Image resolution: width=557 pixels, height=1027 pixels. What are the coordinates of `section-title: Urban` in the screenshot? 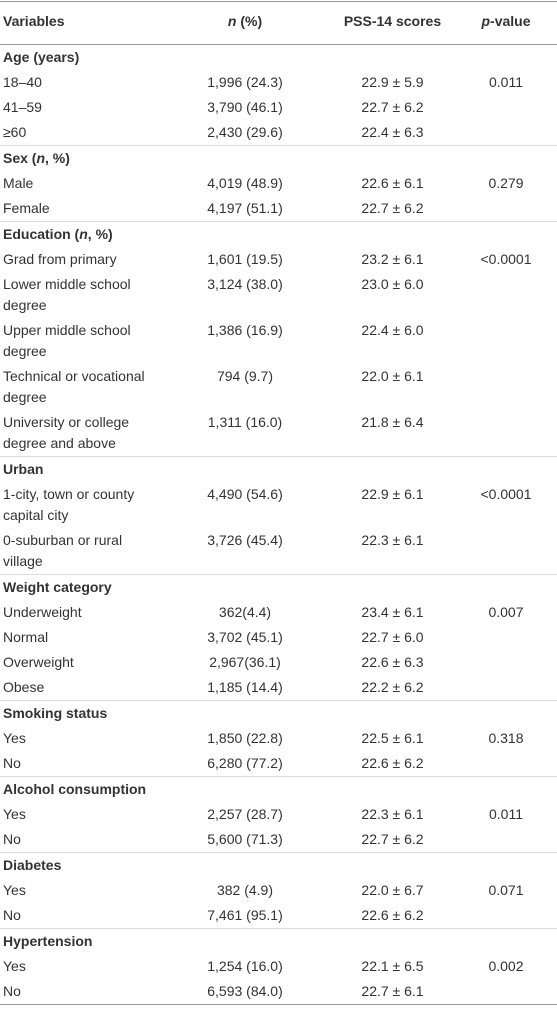 It's located at (278, 469).